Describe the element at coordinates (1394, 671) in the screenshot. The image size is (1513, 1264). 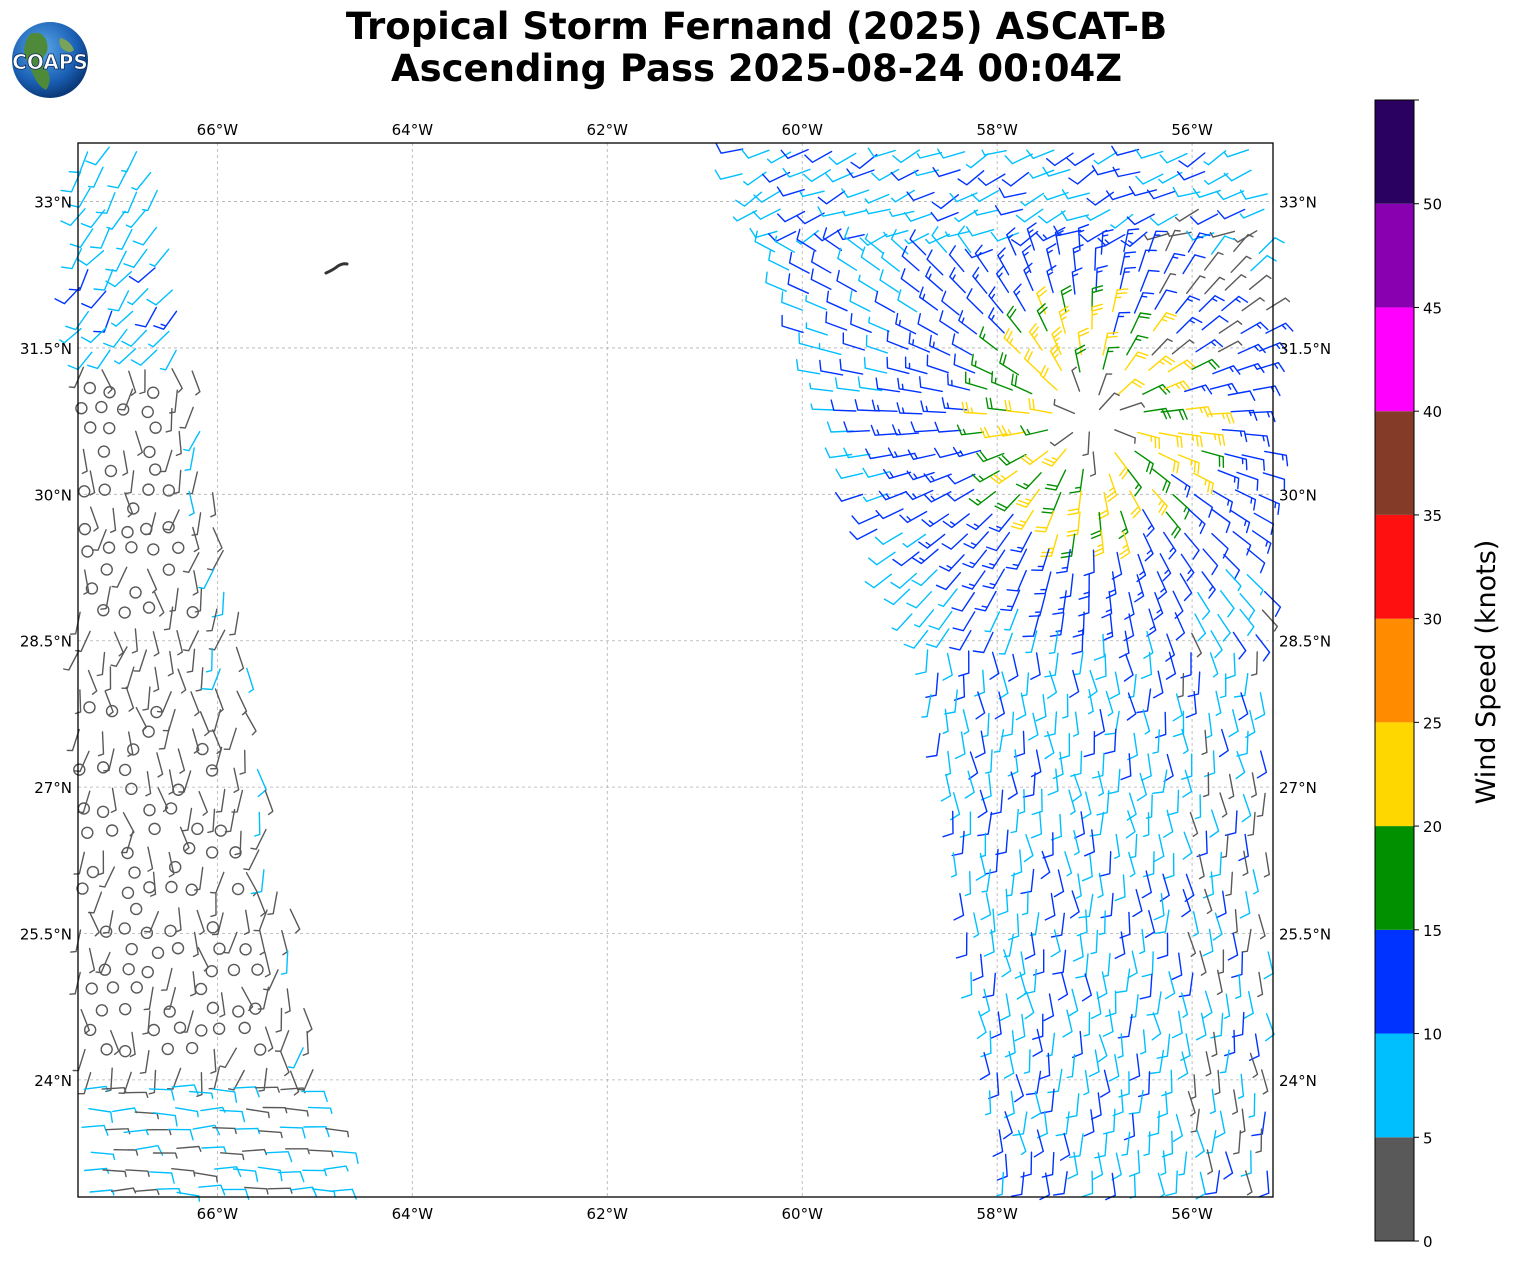
I see `colorbar-bin` at that location.